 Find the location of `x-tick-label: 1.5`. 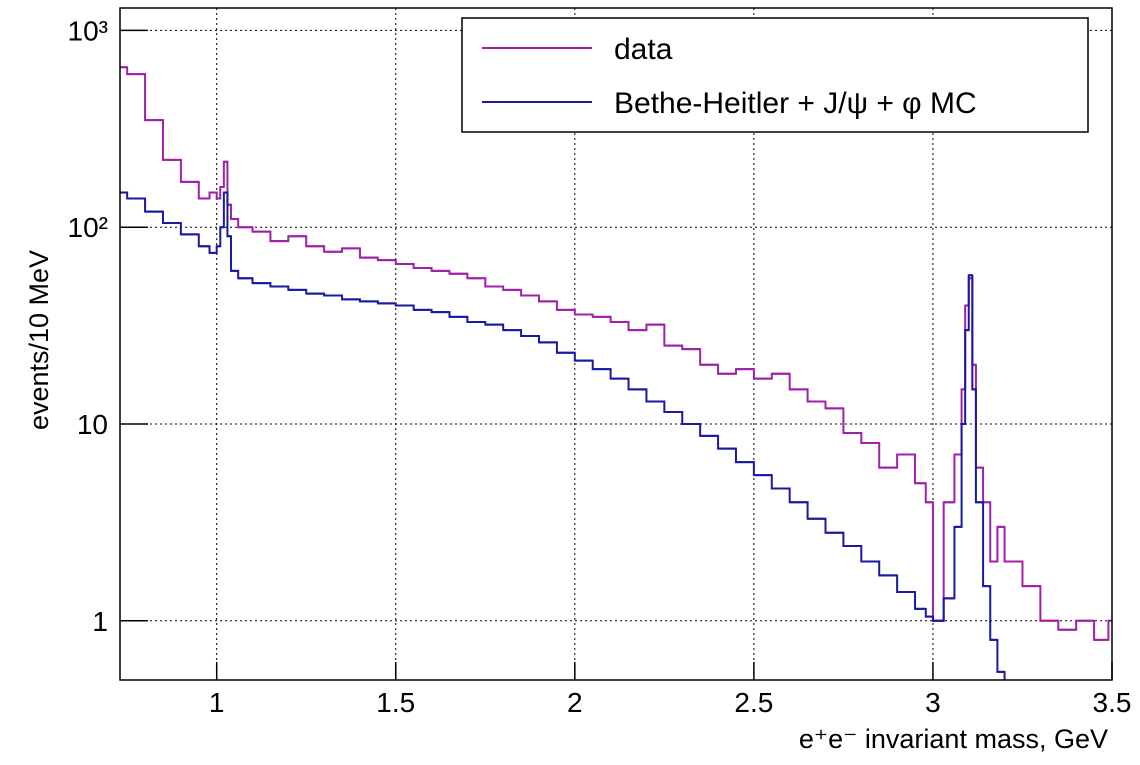

x-tick-label: 1.5 is located at coordinates (395, 702).